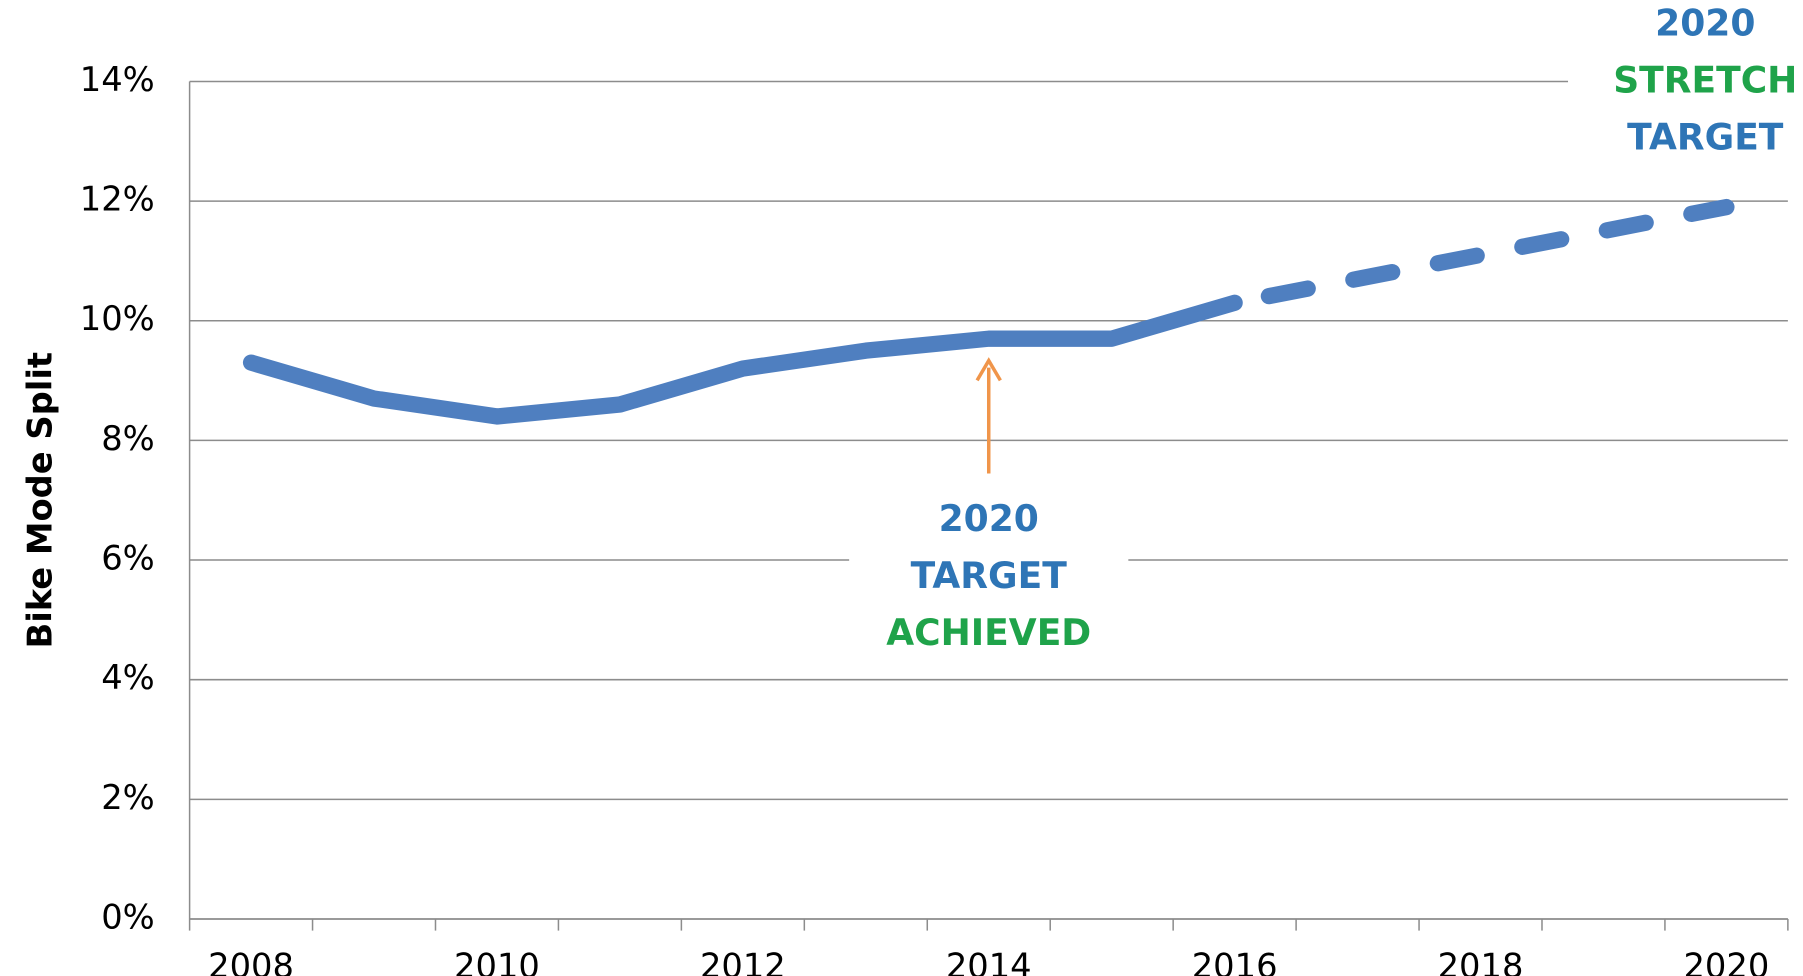 This screenshot has width=1803, height=976. What do you see at coordinates (117, 79) in the screenshot?
I see `y-tick-label: 14%` at bounding box center [117, 79].